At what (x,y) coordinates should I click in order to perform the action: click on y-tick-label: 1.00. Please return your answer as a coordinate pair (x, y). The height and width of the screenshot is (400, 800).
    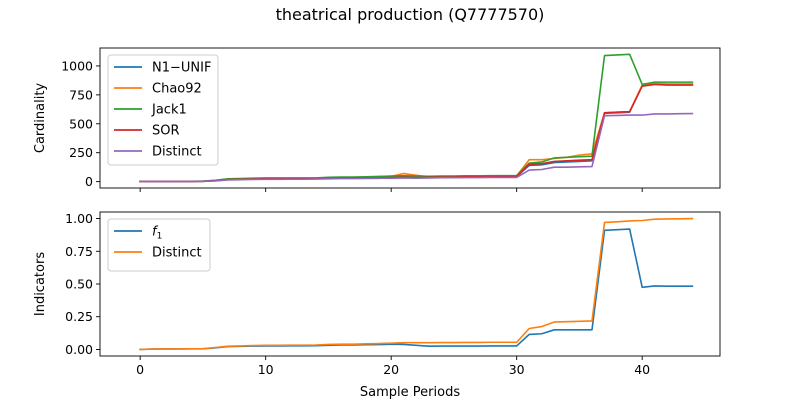
    Looking at the image, I should click on (79, 218).